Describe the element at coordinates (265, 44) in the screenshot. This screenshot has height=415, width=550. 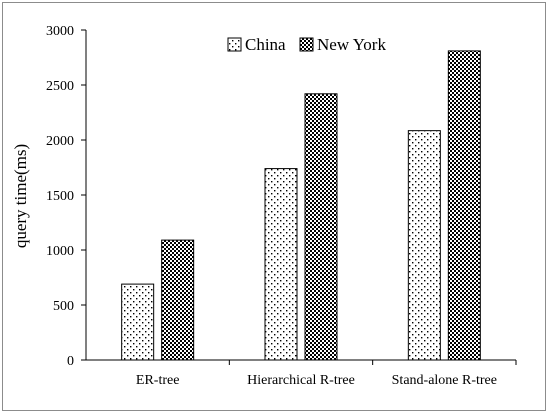
I see `legend-label: China` at that location.